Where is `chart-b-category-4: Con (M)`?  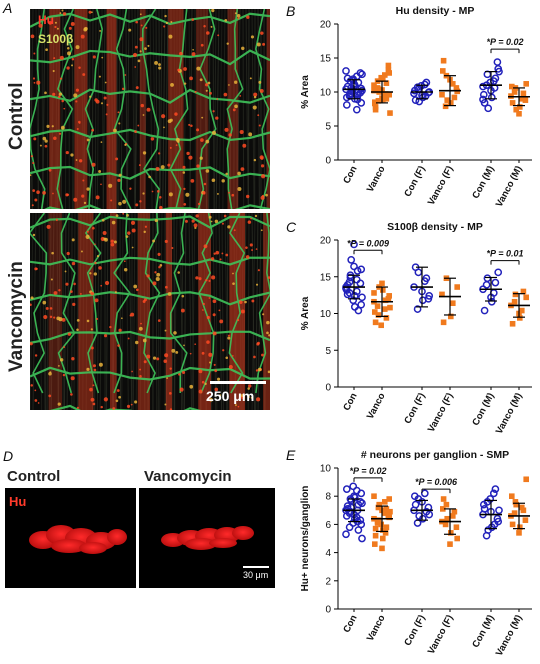 chart-b-category-4: Con (M) is located at coordinates (483, 182).